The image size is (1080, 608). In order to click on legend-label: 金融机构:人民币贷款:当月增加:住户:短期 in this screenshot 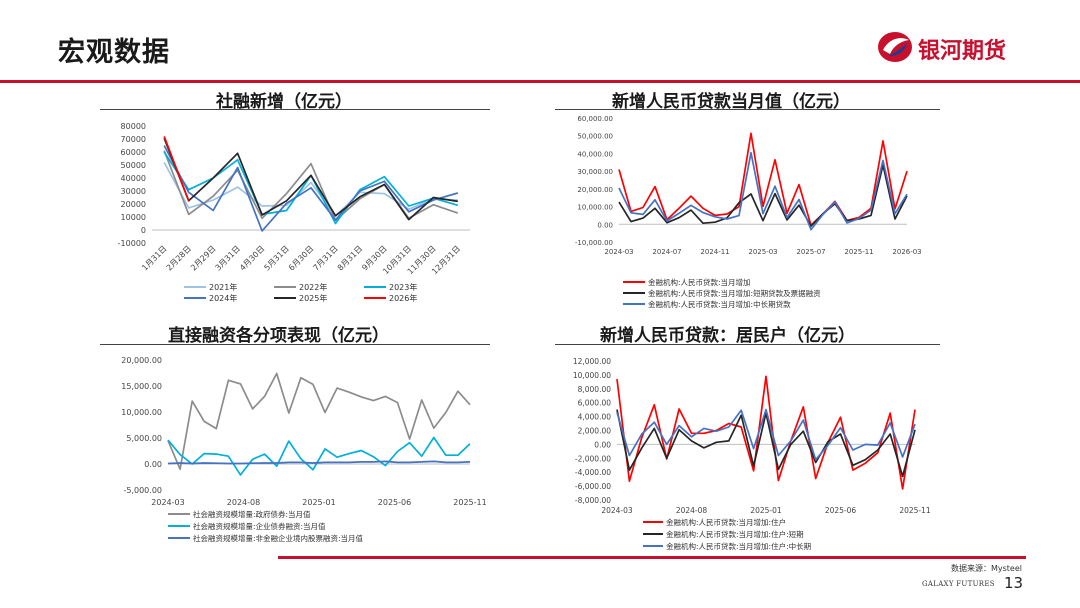, I will do `click(735, 534)`.